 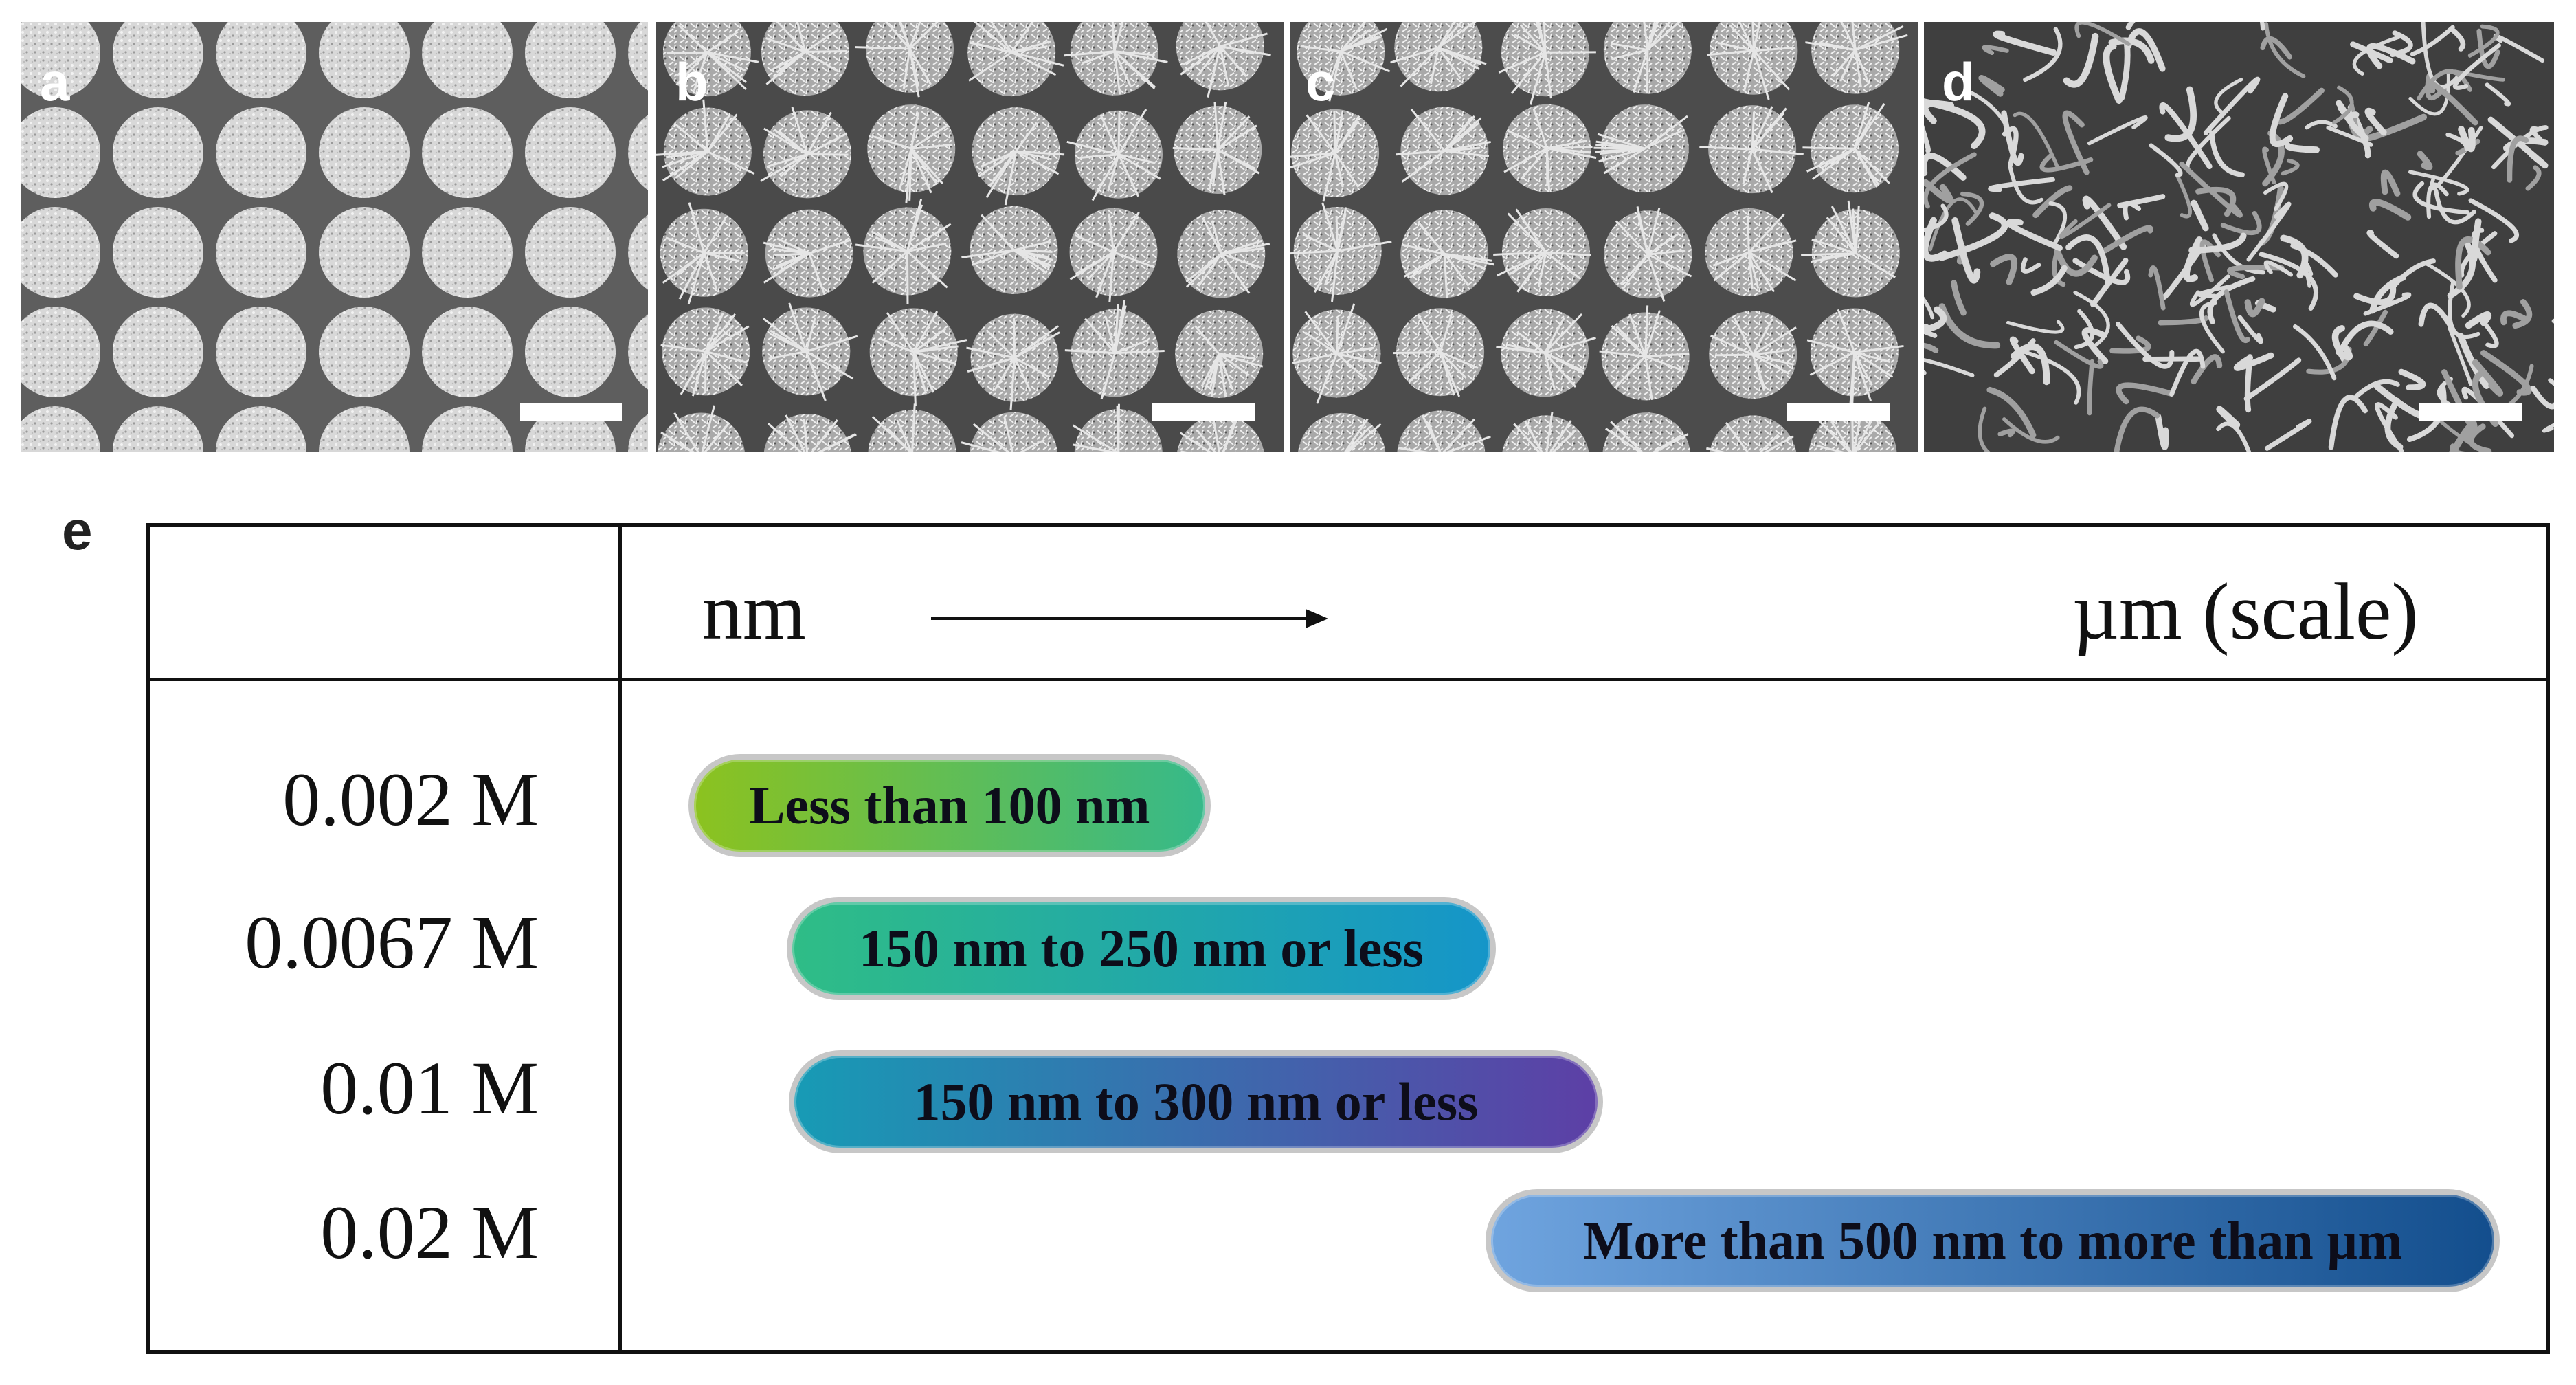 What do you see at coordinates (2245, 611) in the screenshot?
I see `header-scale-end: µm (scale)` at bounding box center [2245, 611].